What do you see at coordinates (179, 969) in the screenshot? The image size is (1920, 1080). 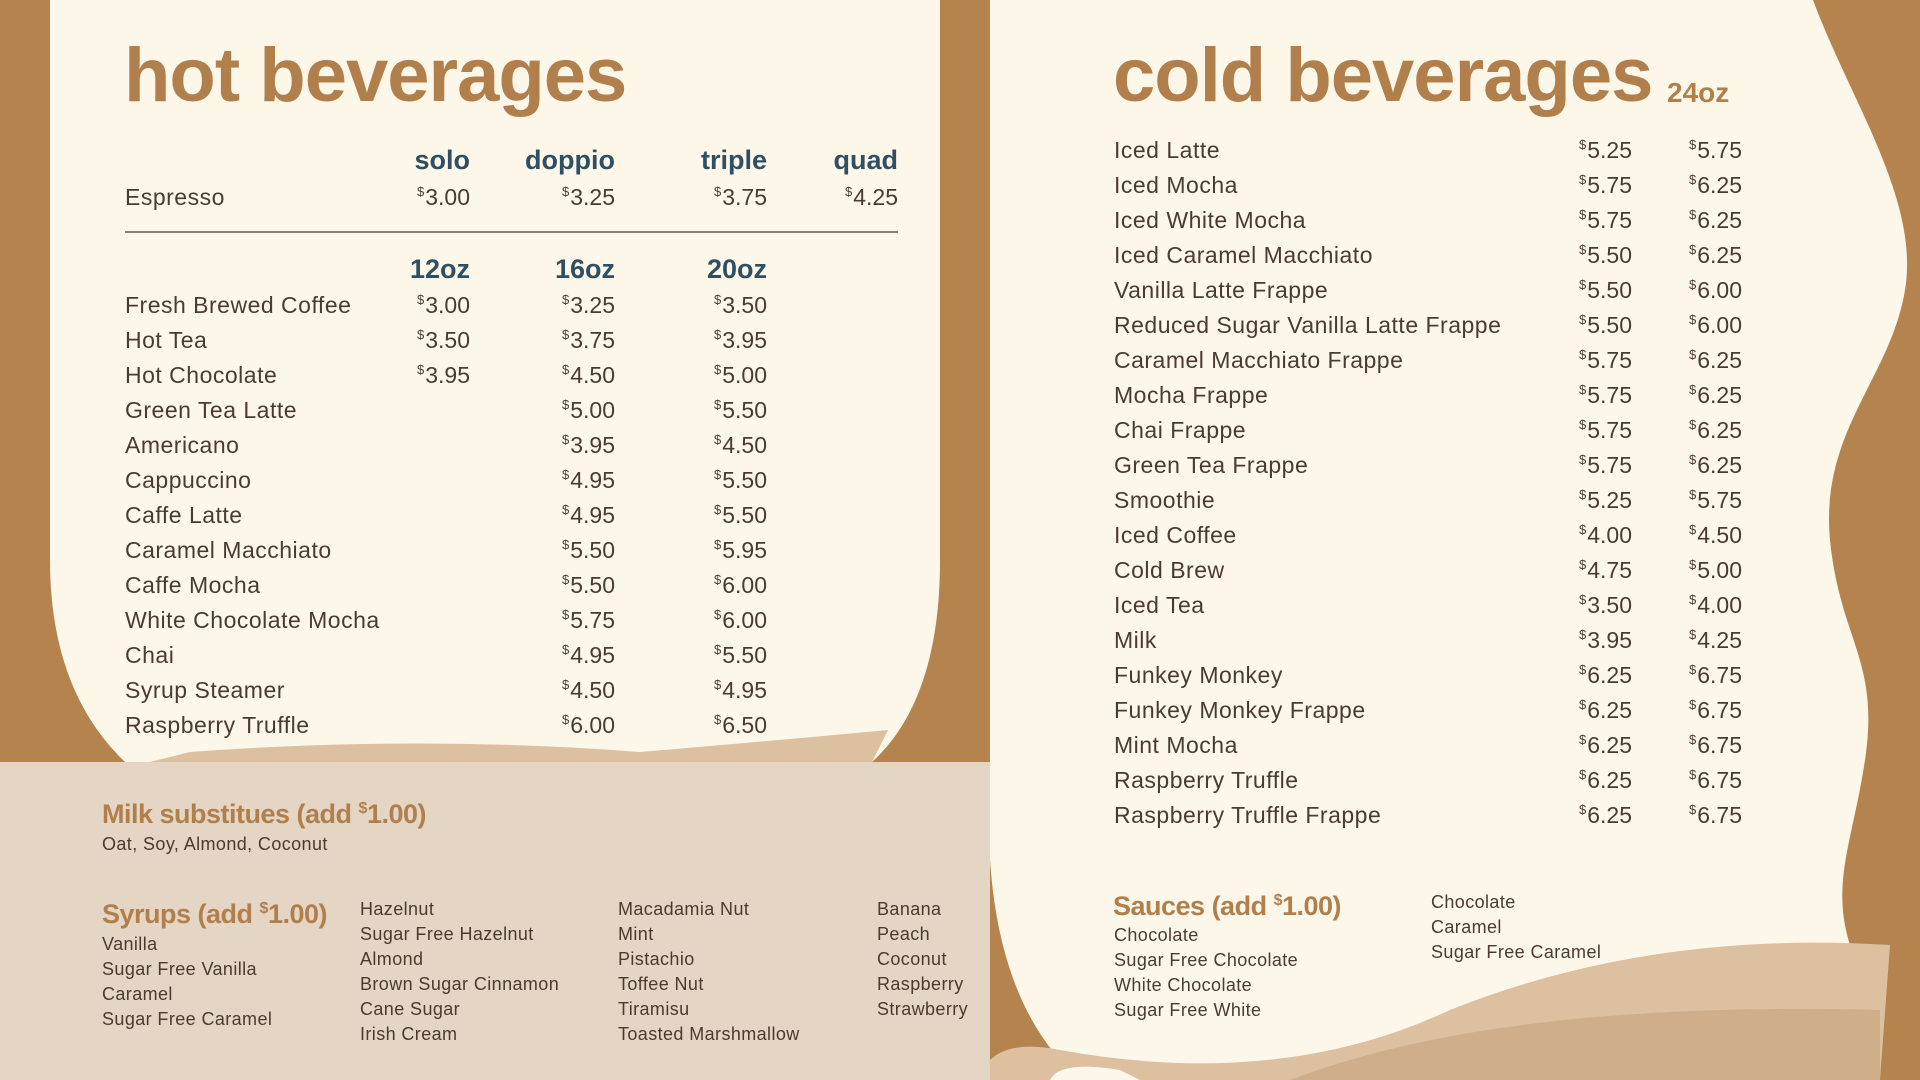 I see `syrup-option: Sugar Free Vanilla` at bounding box center [179, 969].